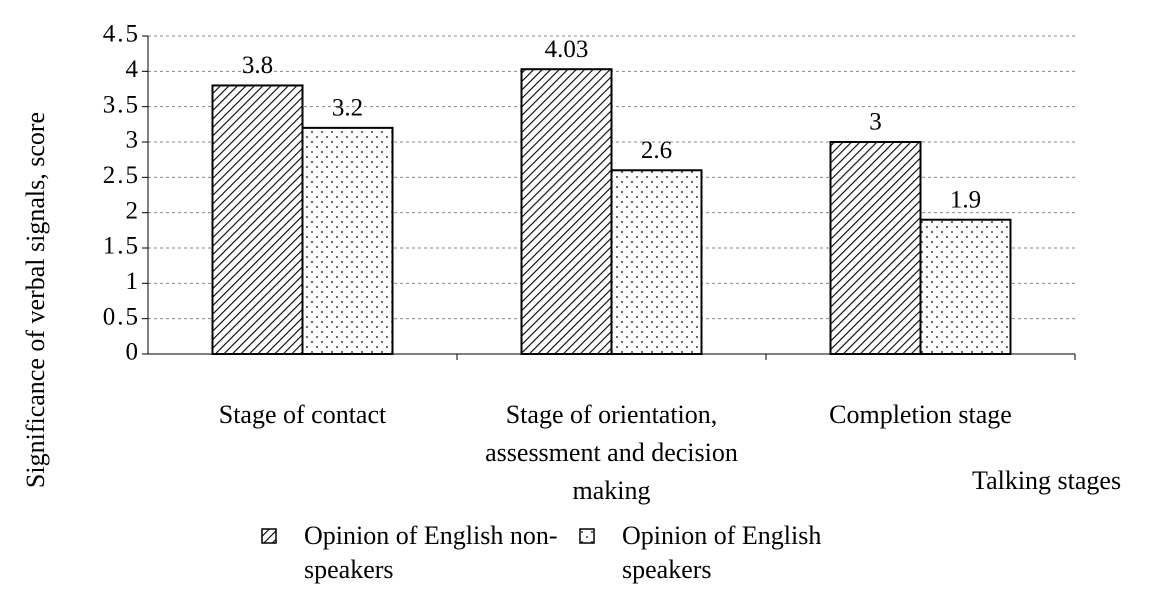 This screenshot has width=1166, height=590. I want to click on y-tick-label: 4, so click(133, 69).